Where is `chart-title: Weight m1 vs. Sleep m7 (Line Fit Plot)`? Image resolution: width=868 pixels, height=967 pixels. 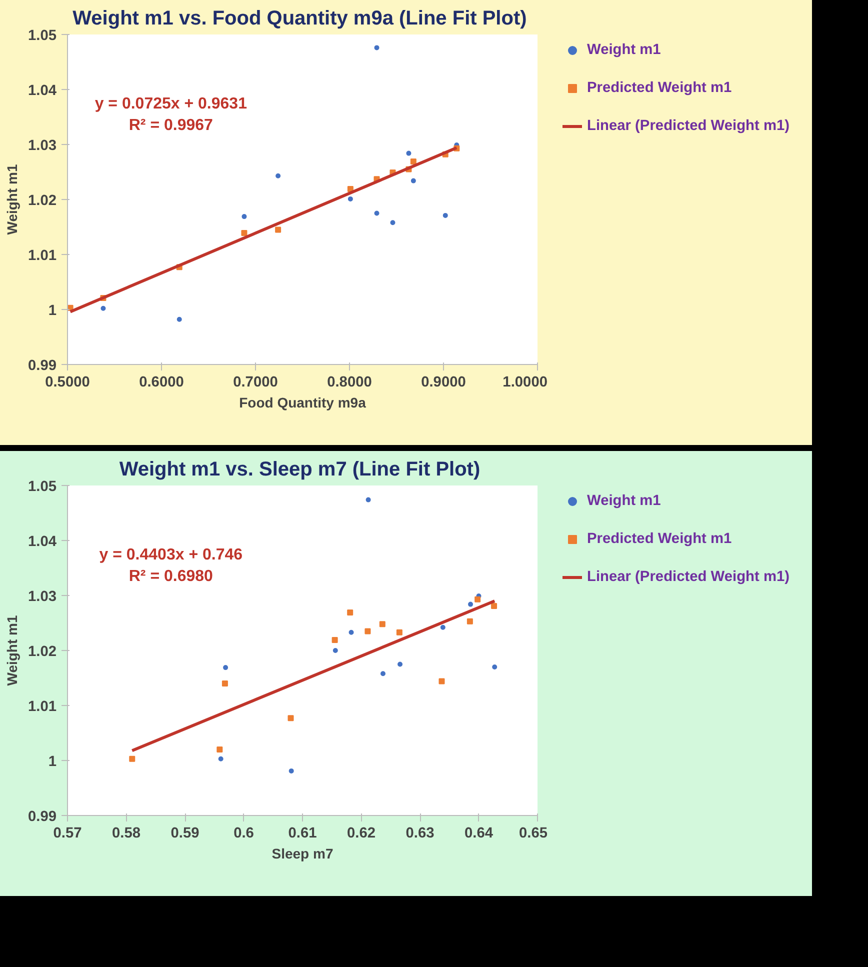
chart-title: Weight m1 vs. Sleep m7 (Line Fit Plot) is located at coordinates (299, 469).